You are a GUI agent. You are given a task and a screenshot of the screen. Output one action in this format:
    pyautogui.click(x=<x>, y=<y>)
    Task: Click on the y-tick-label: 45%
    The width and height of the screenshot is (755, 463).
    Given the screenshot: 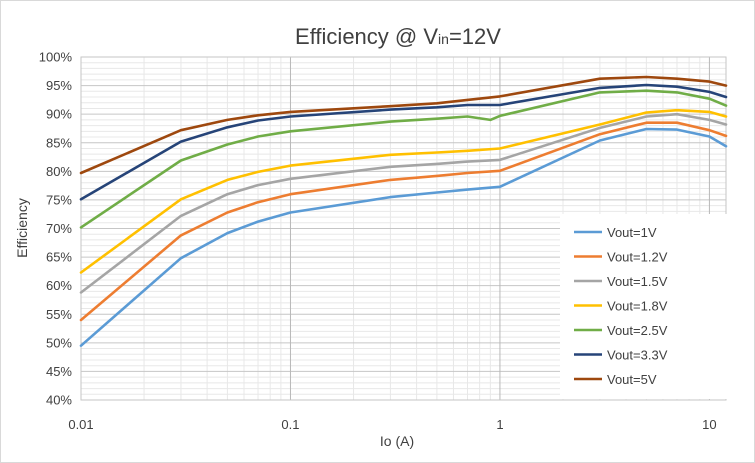 What is the action you would take?
    pyautogui.click(x=59, y=371)
    